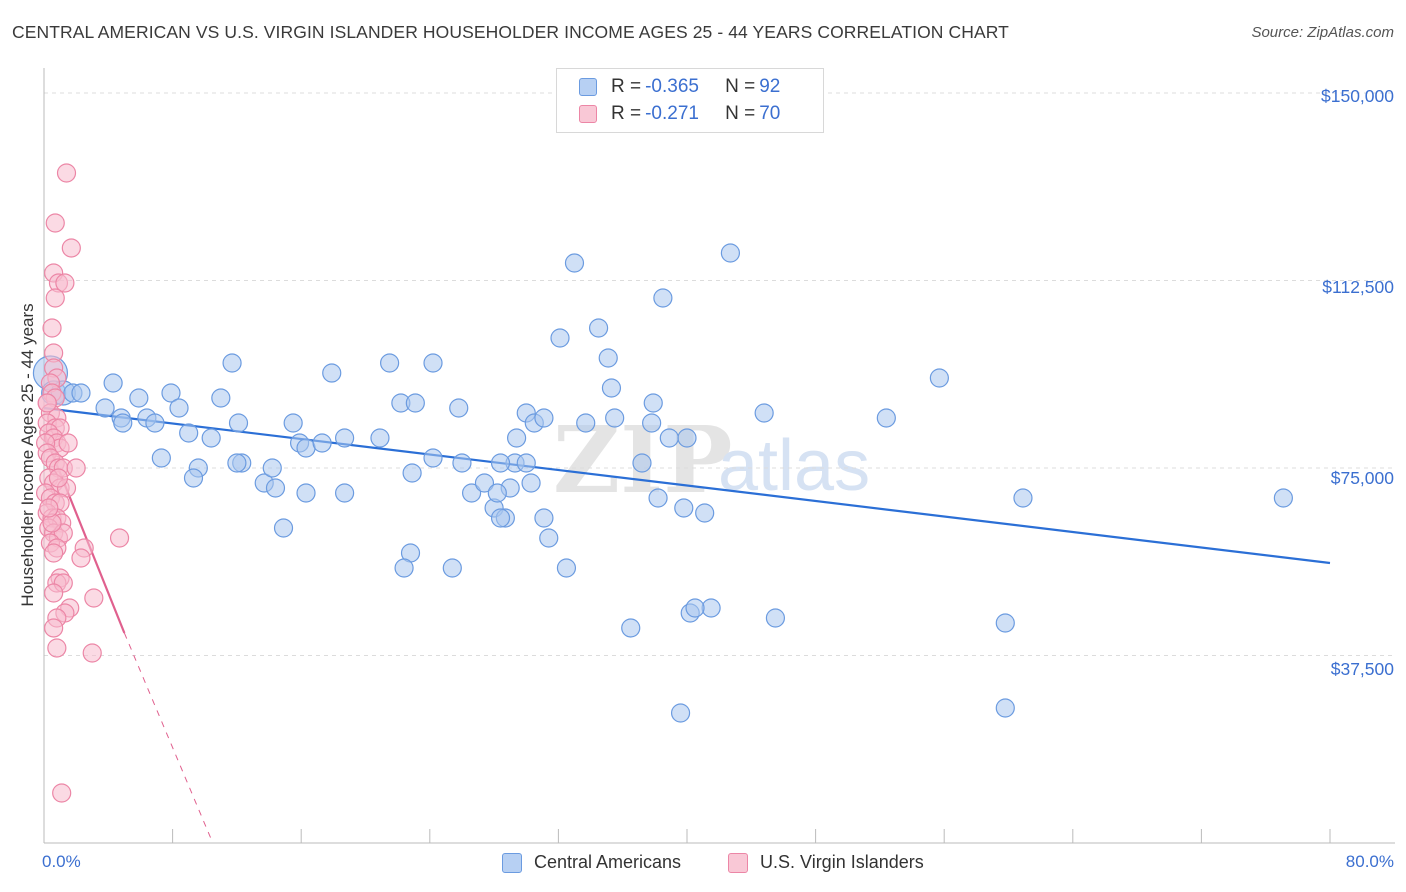 Image resolution: width=1406 pixels, height=892 pixels. I want to click on legend-row-virgin-islanders: R = -0.271 N = 70, so click(679, 114).